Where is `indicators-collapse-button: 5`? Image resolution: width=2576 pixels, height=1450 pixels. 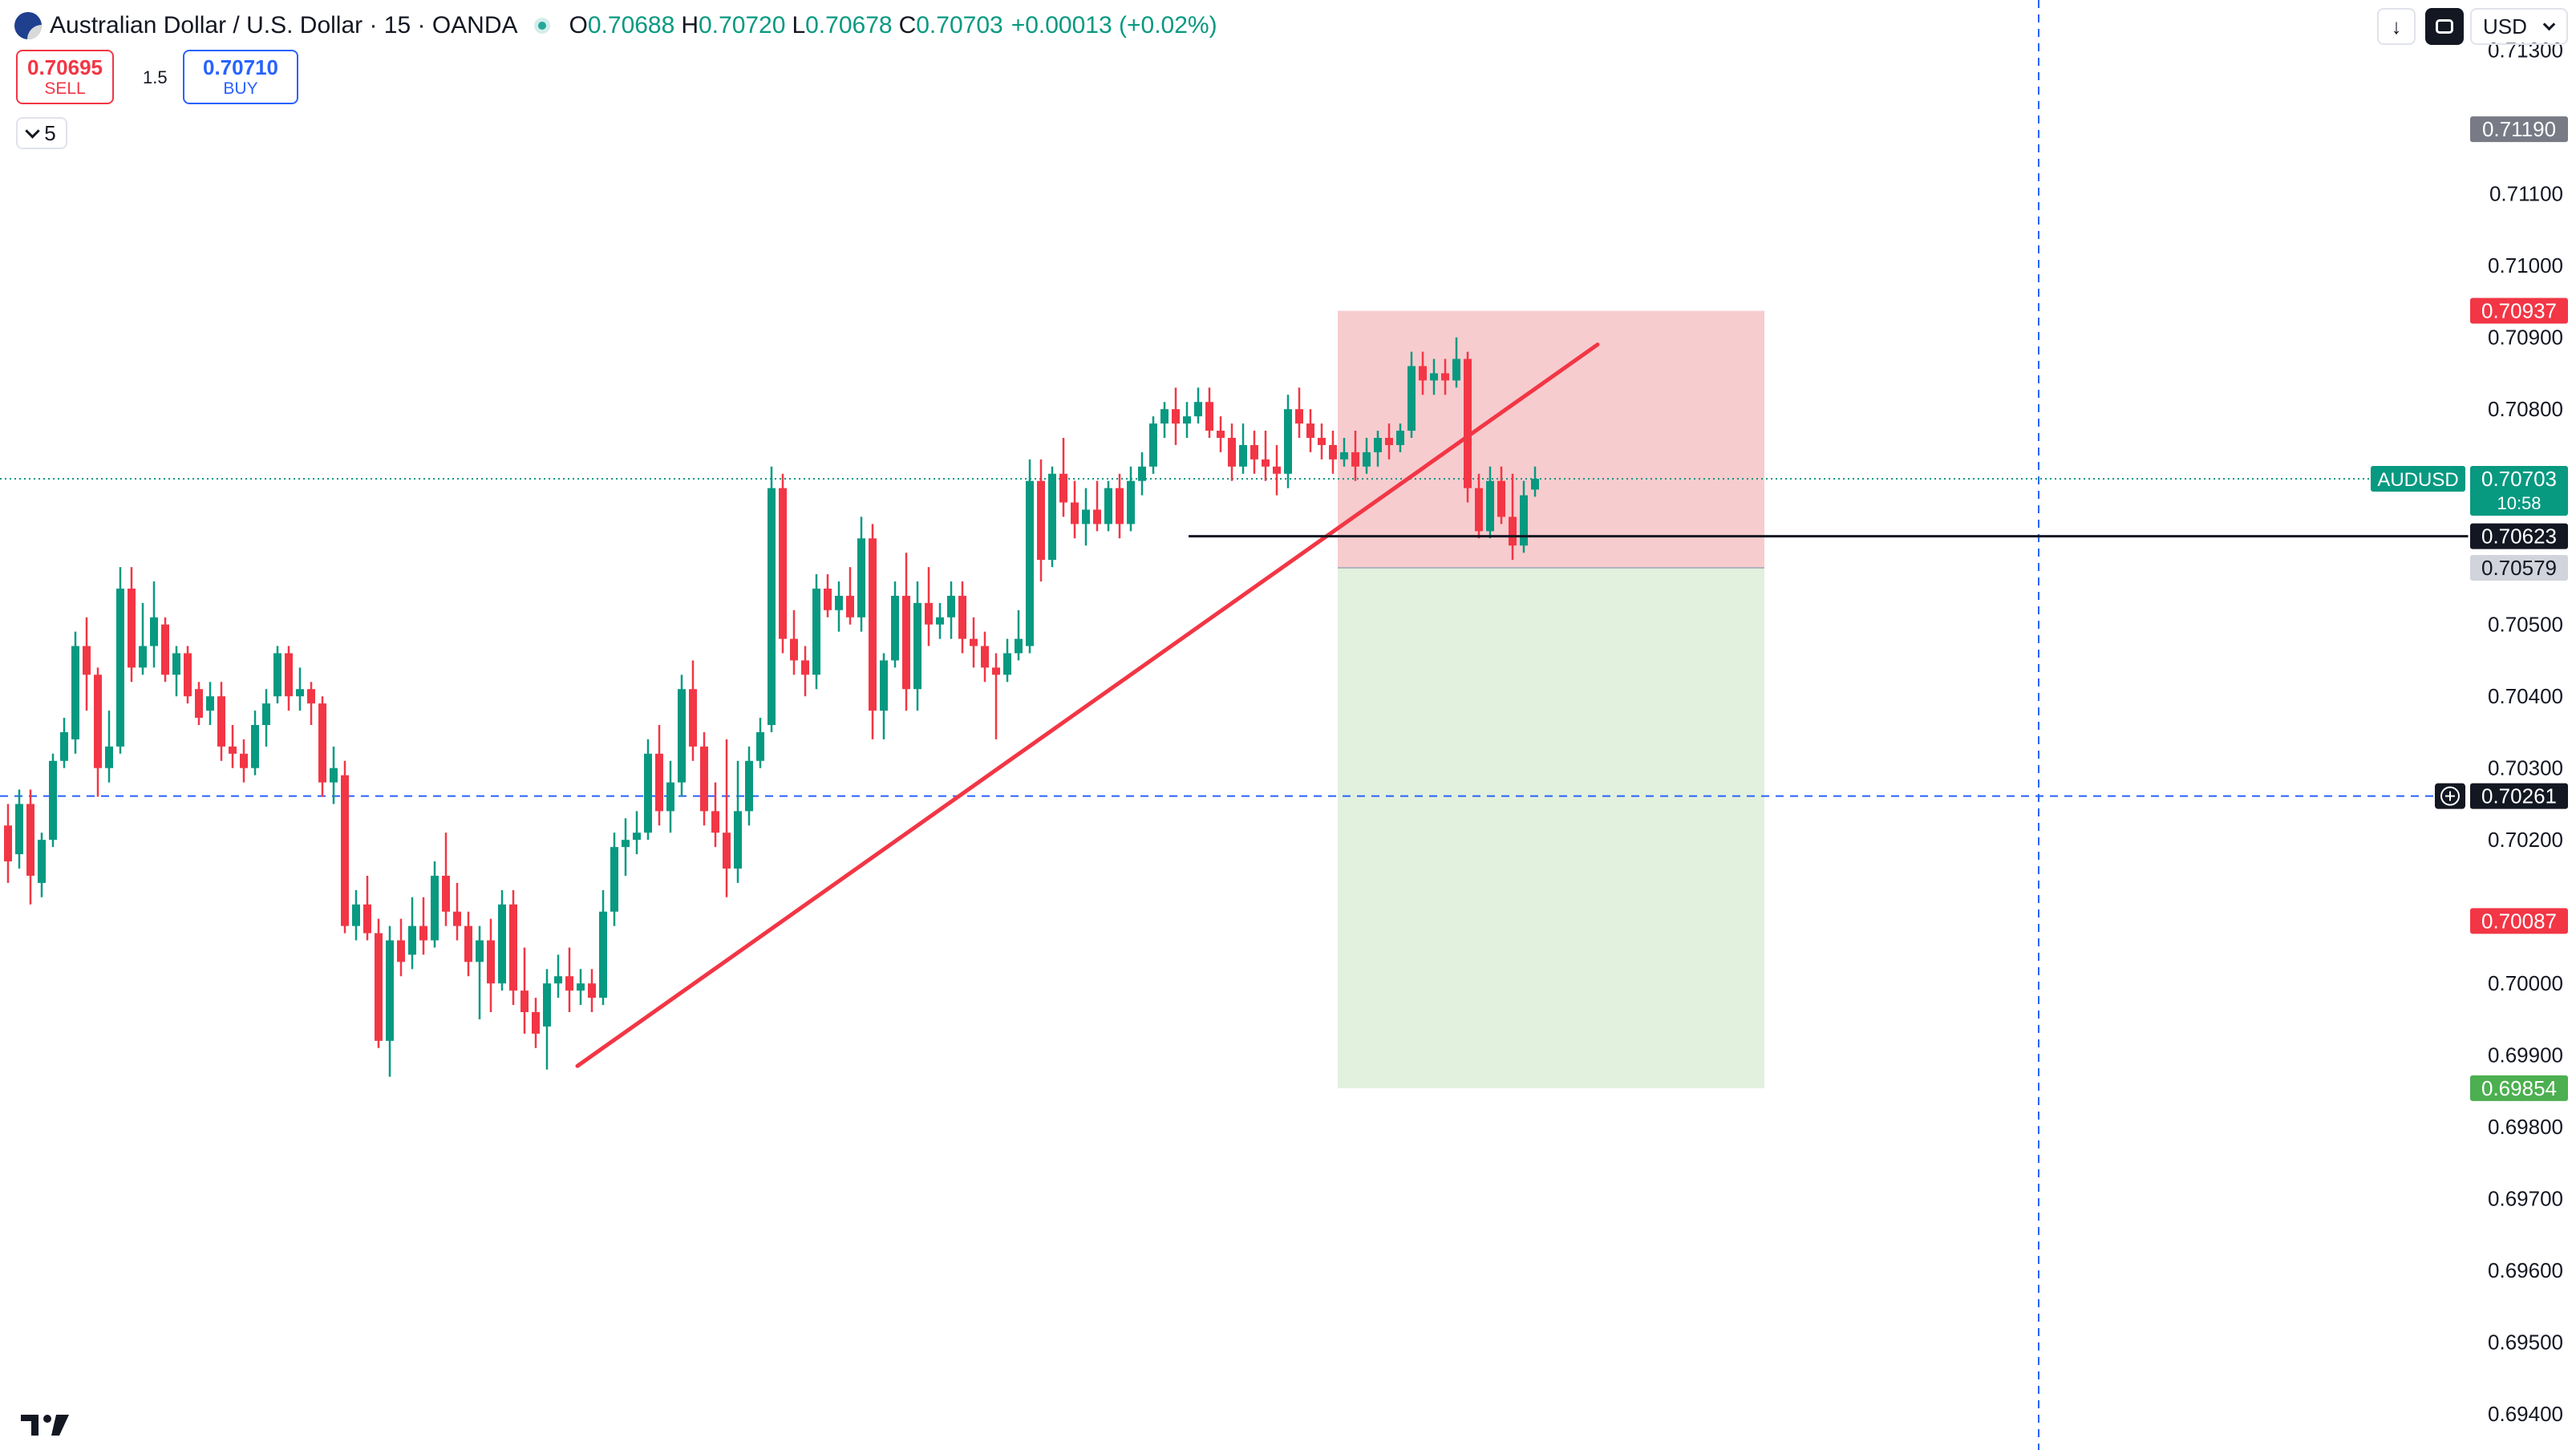
indicators-collapse-button: 5 is located at coordinates (41, 133).